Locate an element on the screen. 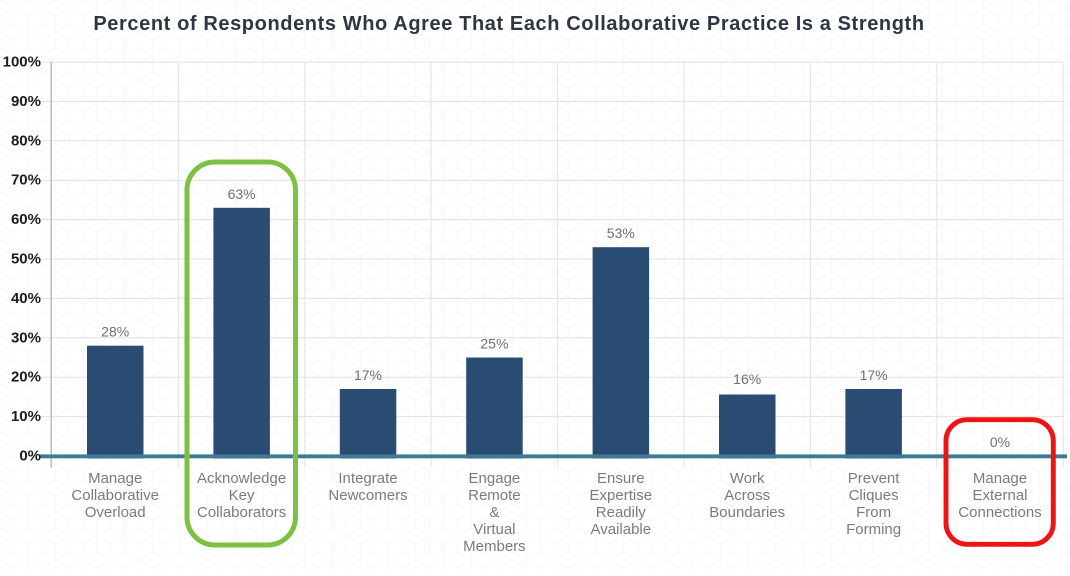  svg-text: Expertise is located at coordinates (621, 495).